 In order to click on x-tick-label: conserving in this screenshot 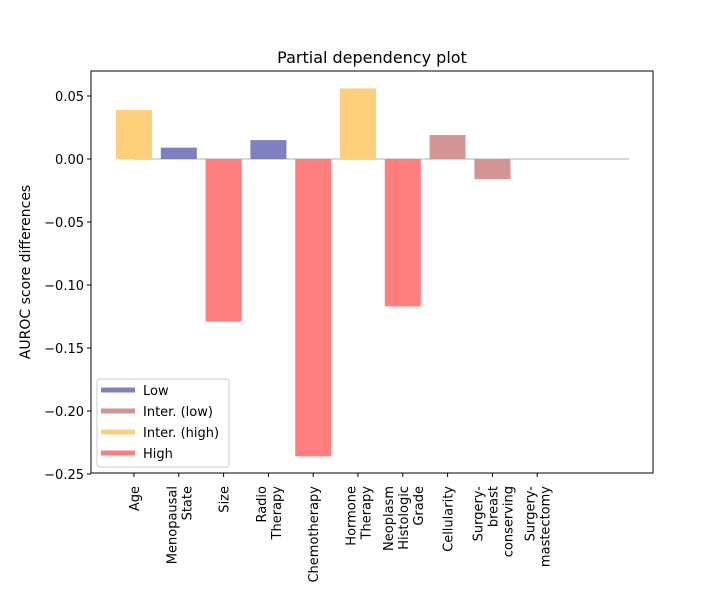, I will do `click(508, 521)`.